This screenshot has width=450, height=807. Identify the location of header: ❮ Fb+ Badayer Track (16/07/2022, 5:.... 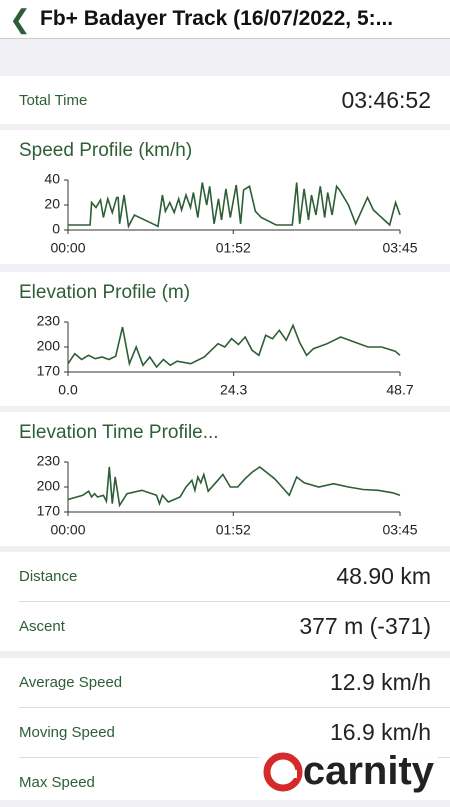
(225, 19).